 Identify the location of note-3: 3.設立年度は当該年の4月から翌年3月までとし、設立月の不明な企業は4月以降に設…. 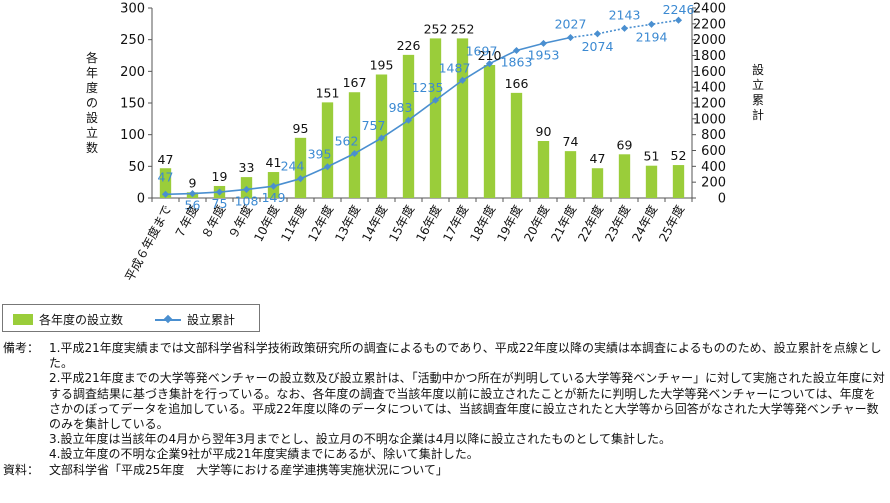
(360, 439).